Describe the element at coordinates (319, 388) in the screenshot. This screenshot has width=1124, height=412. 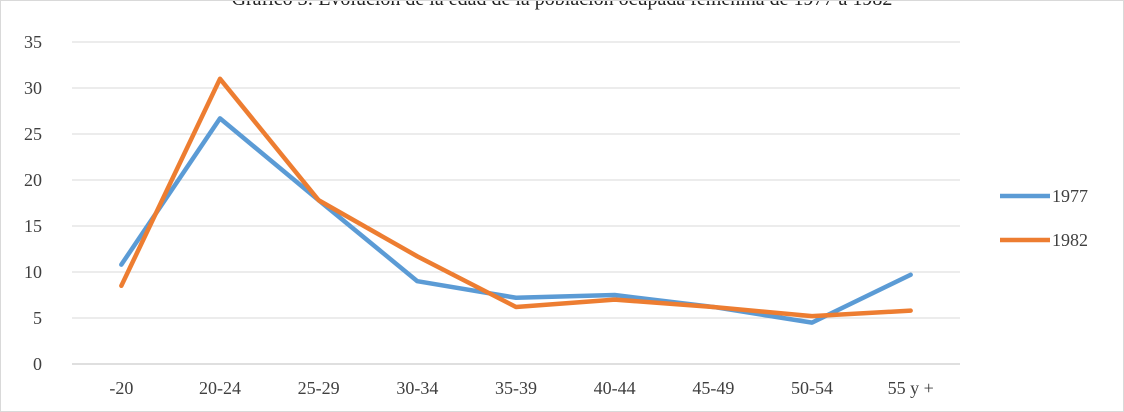
I see `x-tick-label: 25-29` at that location.